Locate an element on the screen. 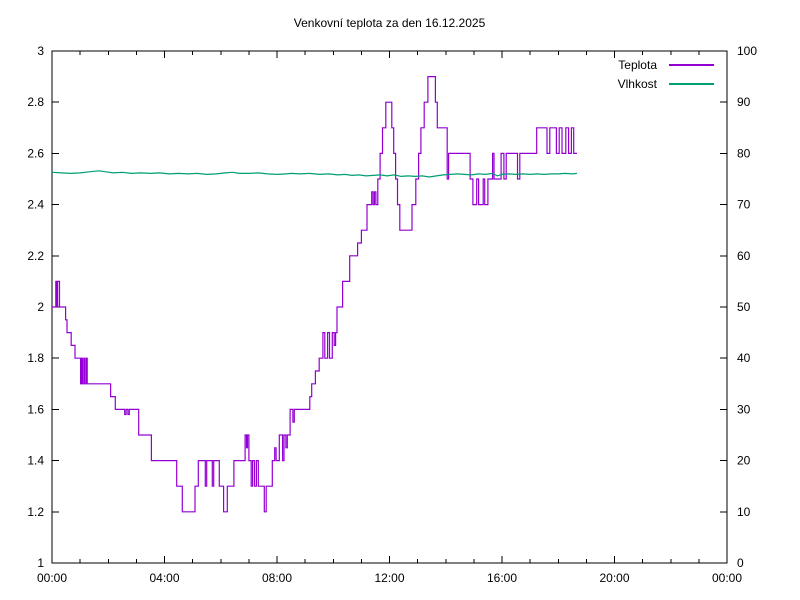  legend-item-teplota: Teplota is located at coordinates (666, 65).